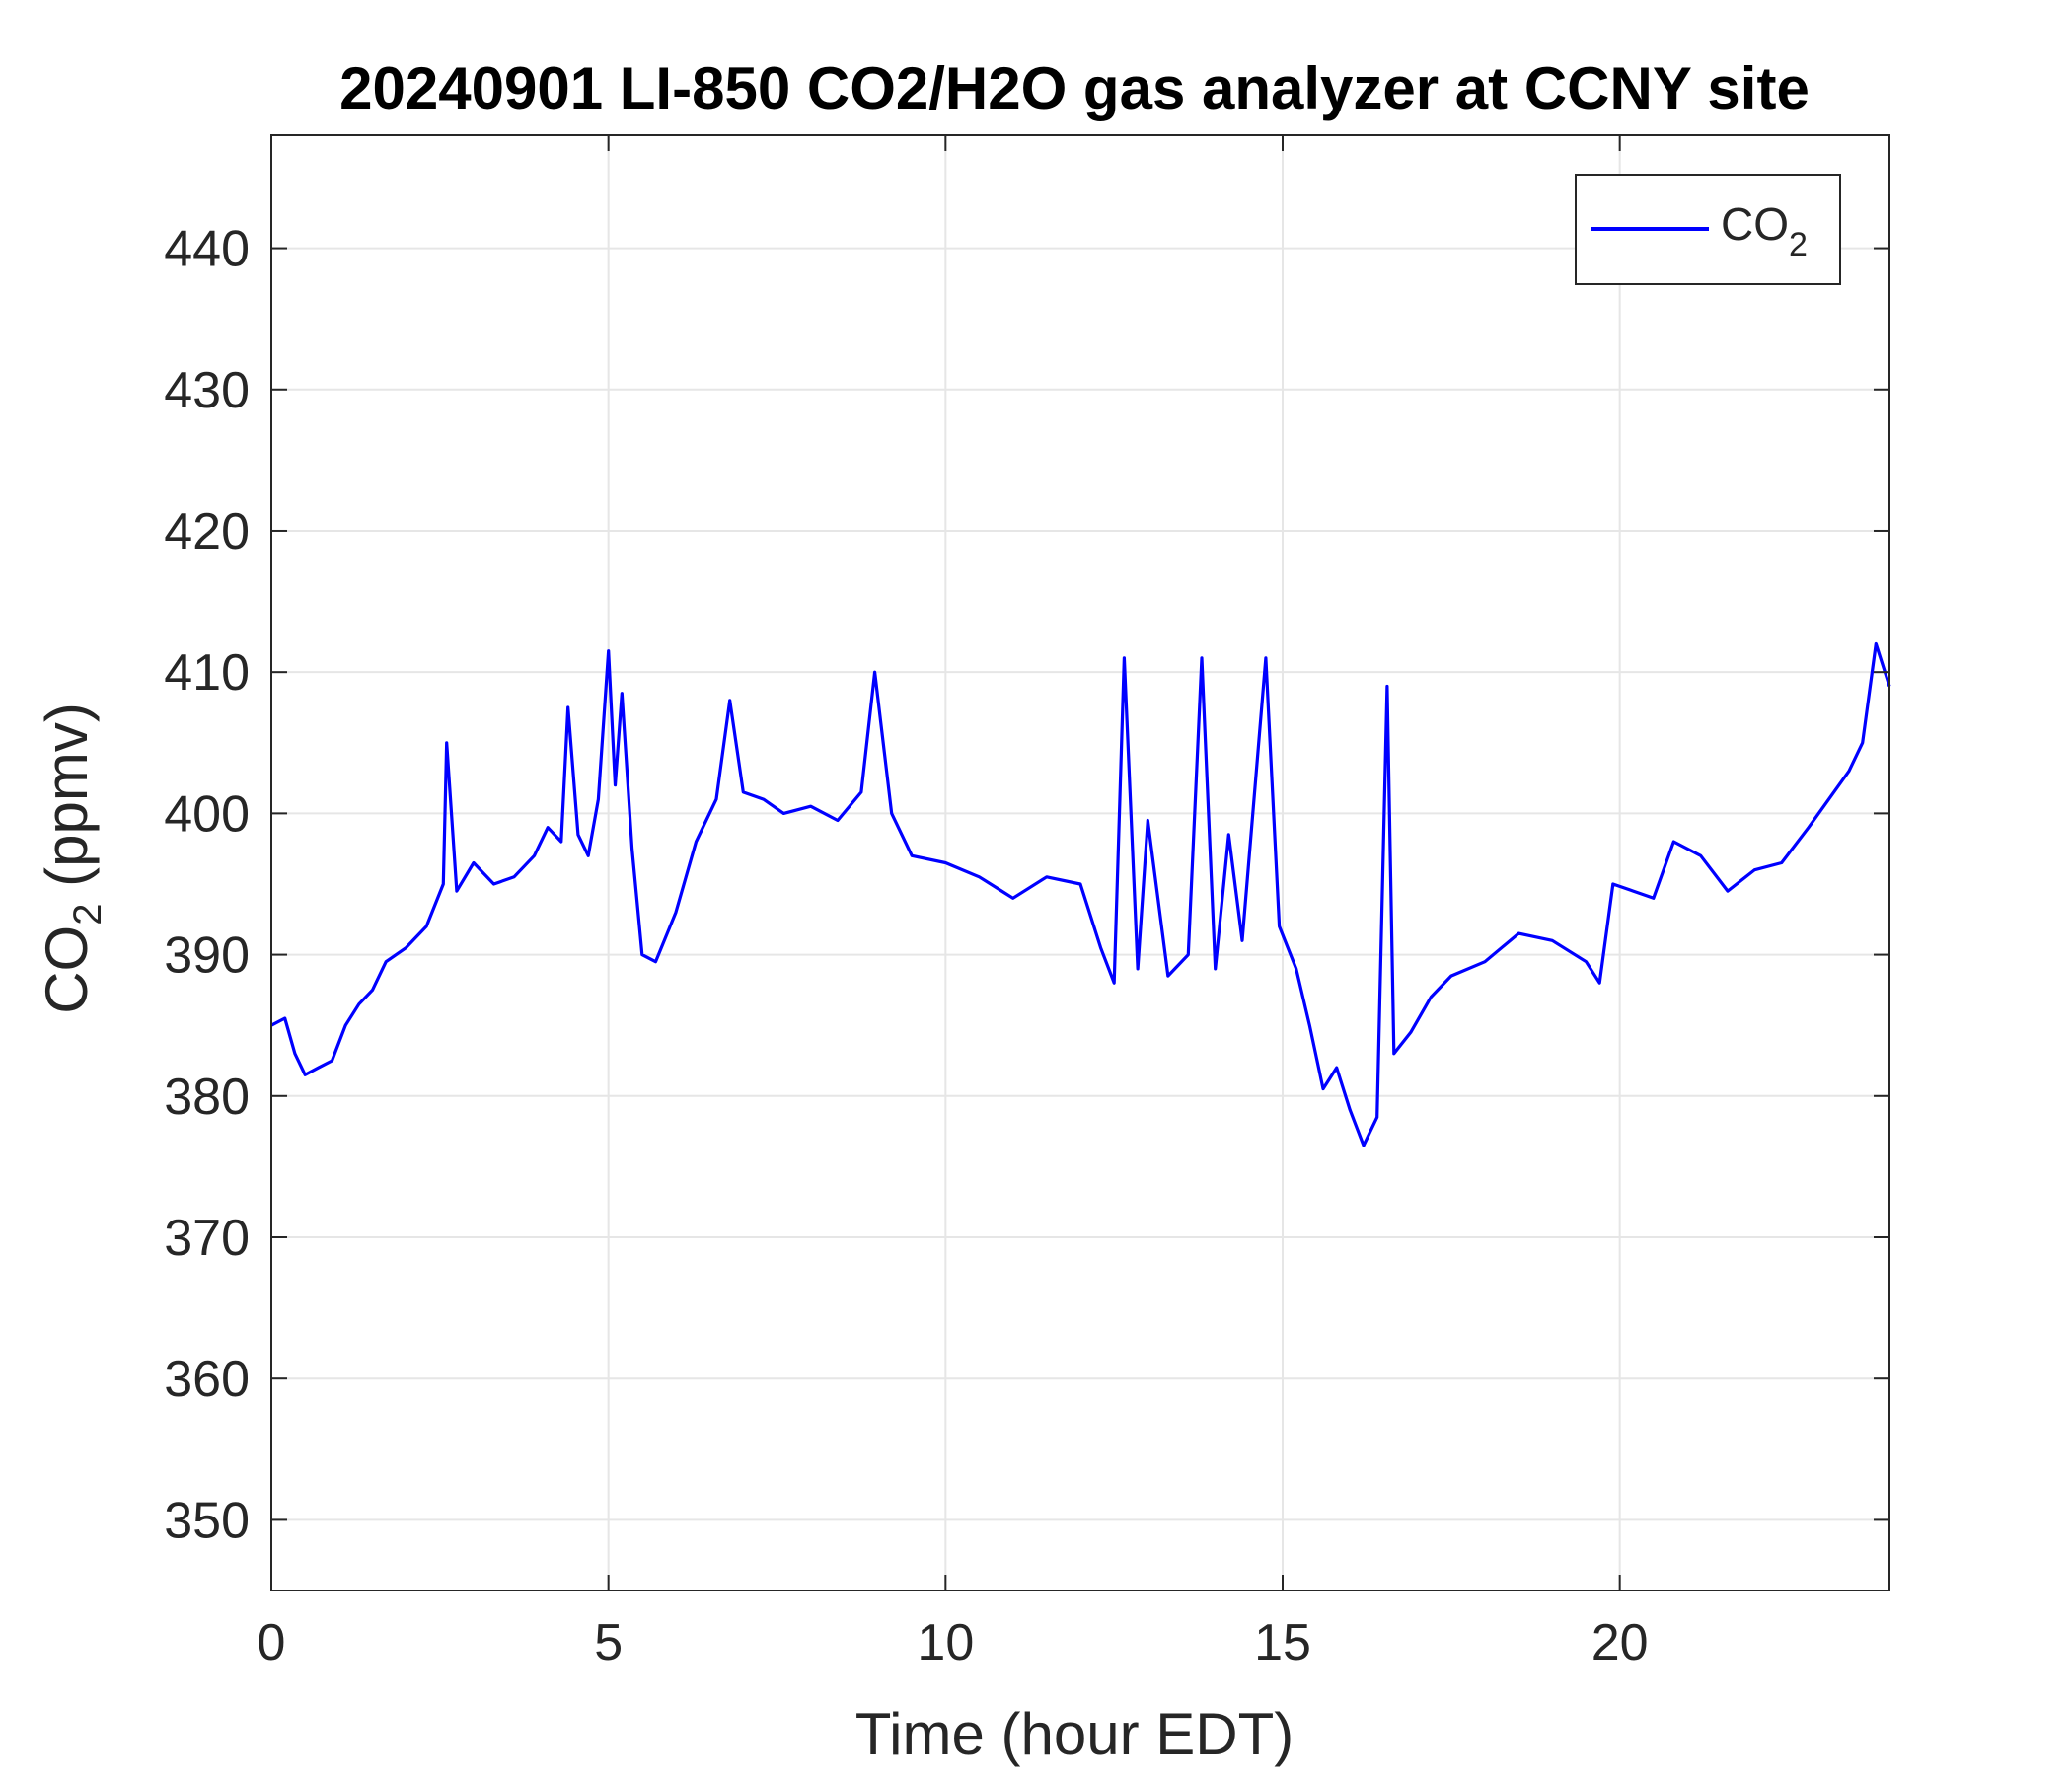 This screenshot has height=1776, width=2072. Describe the element at coordinates (207, 1521) in the screenshot. I see `y-tick-label: 350` at that location.